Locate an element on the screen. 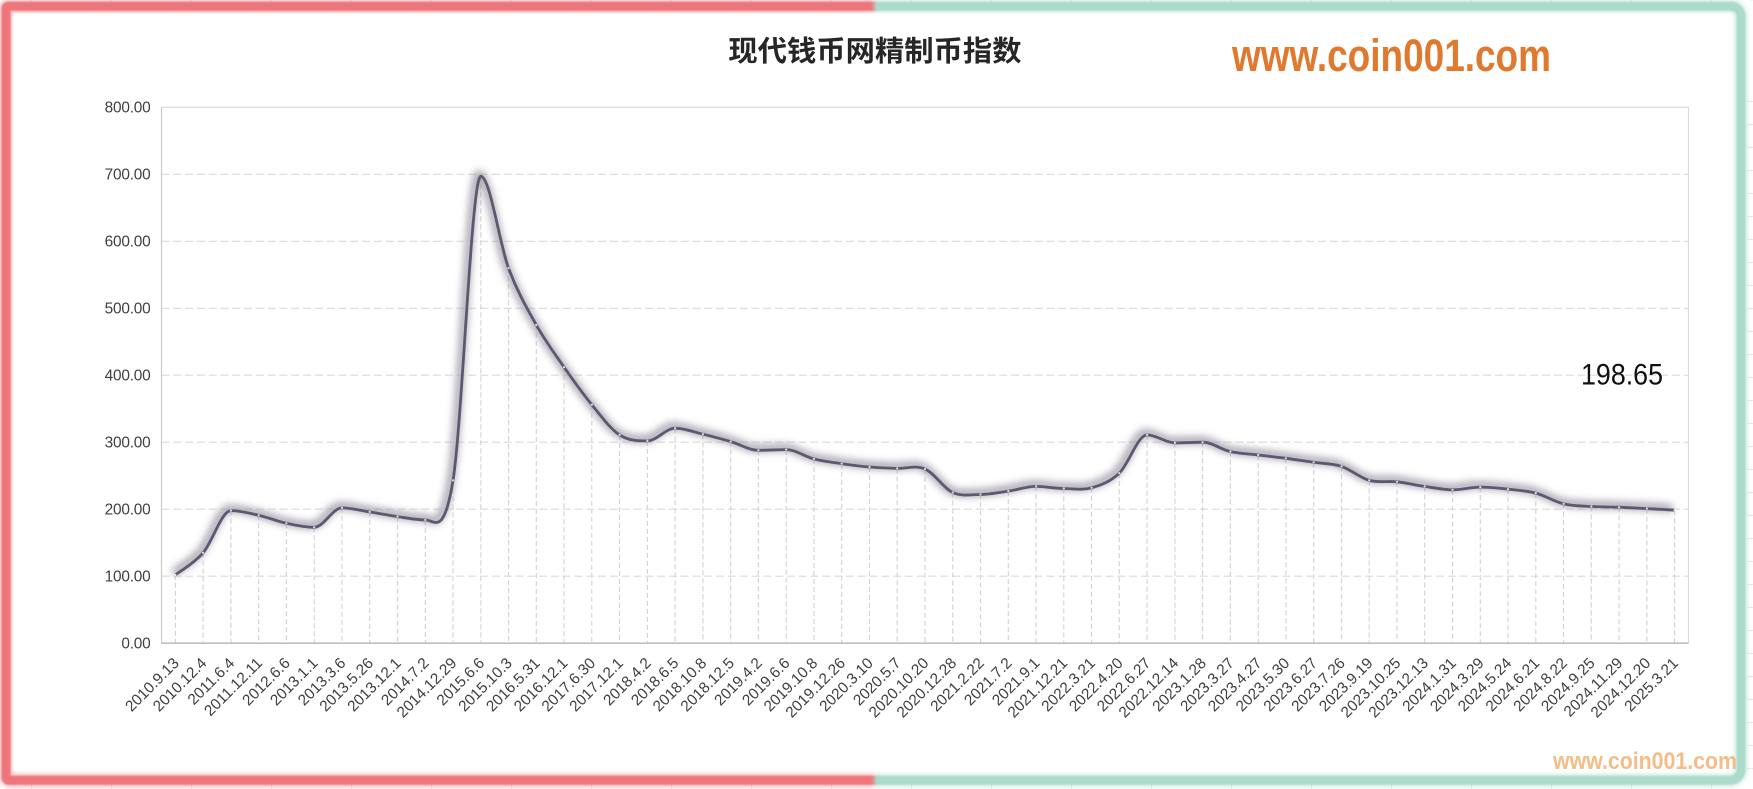 This screenshot has height=789, width=1753. svg-text: 400.00 is located at coordinates (128, 375).